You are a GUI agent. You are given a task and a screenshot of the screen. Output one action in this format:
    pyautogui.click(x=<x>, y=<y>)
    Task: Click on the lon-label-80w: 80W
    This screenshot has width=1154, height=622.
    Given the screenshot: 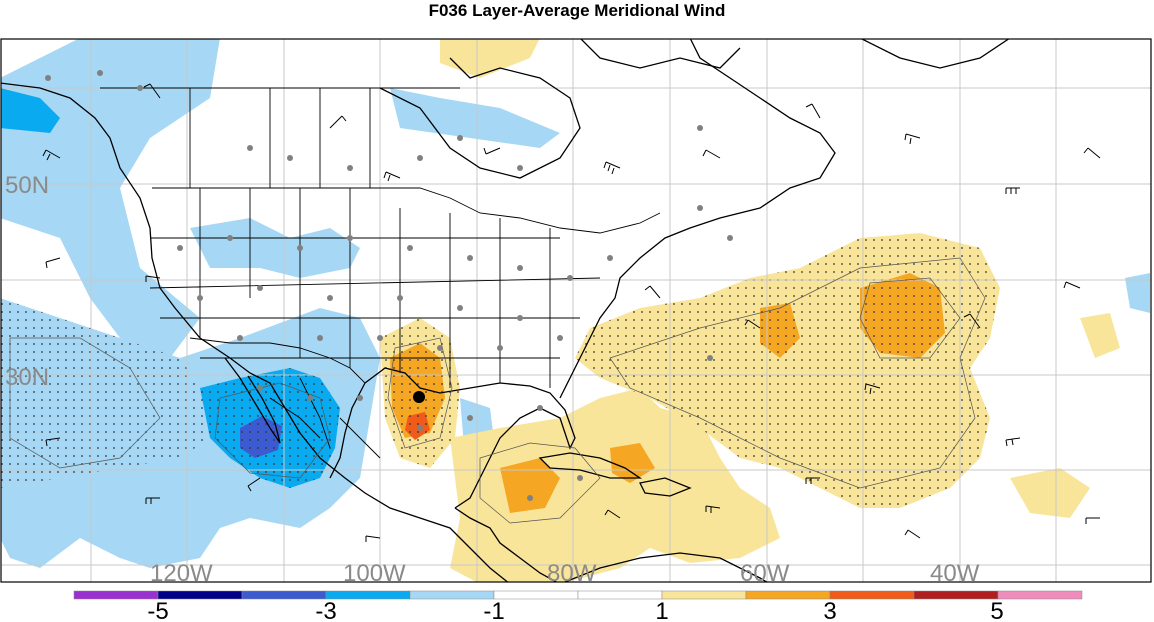 What is the action you would take?
    pyautogui.click(x=572, y=572)
    